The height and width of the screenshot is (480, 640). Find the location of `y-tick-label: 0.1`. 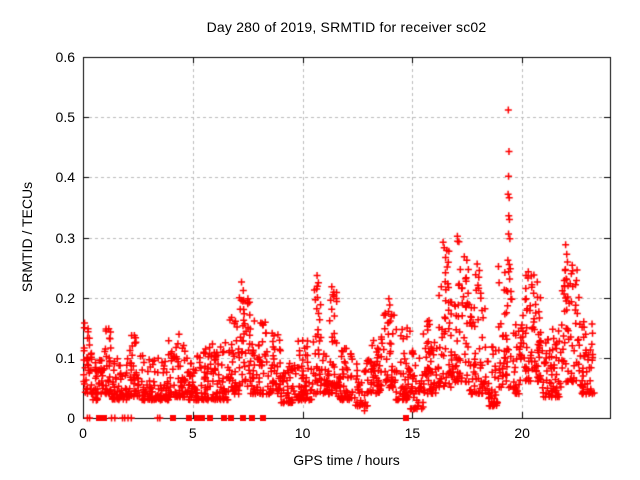

y-tick-label: 0.1 is located at coordinates (65, 357).